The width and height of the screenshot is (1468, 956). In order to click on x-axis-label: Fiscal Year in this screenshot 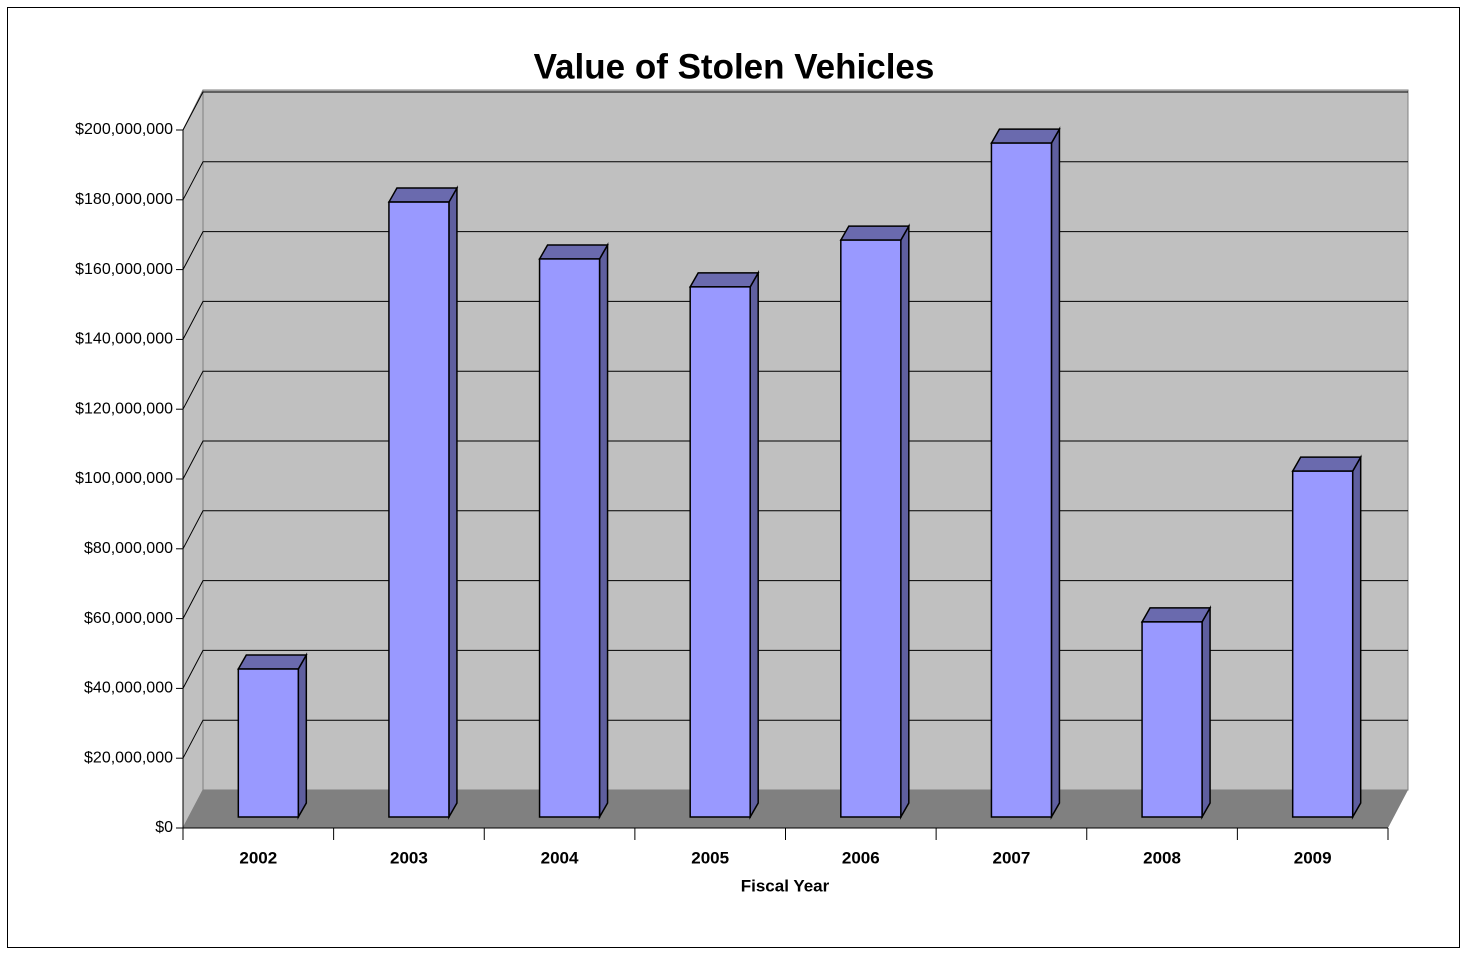, I will do `click(785, 885)`.